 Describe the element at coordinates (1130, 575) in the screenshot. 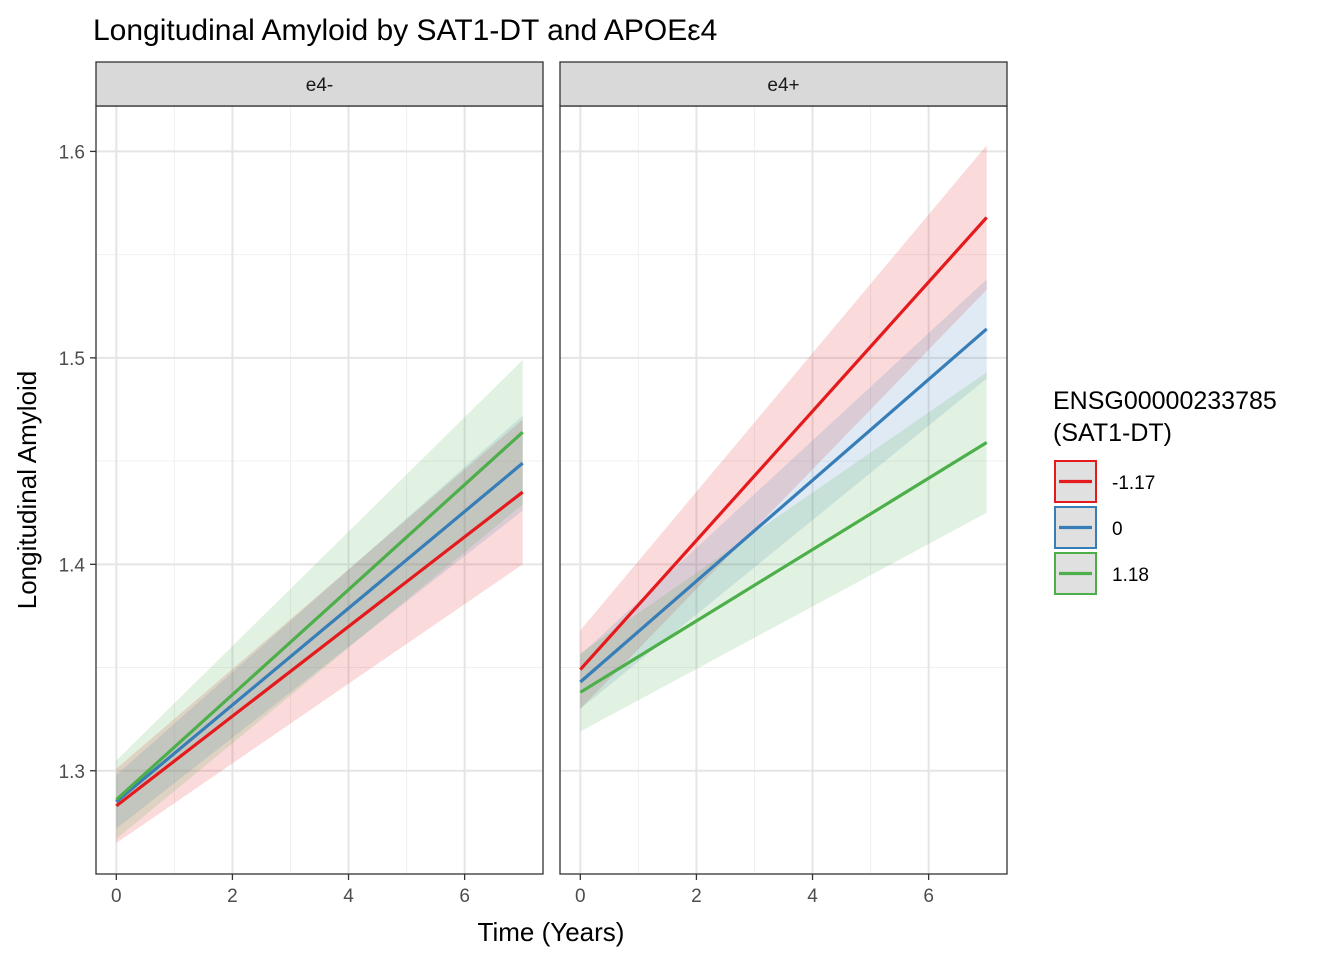

I see `legend-label-2: 1.18` at that location.